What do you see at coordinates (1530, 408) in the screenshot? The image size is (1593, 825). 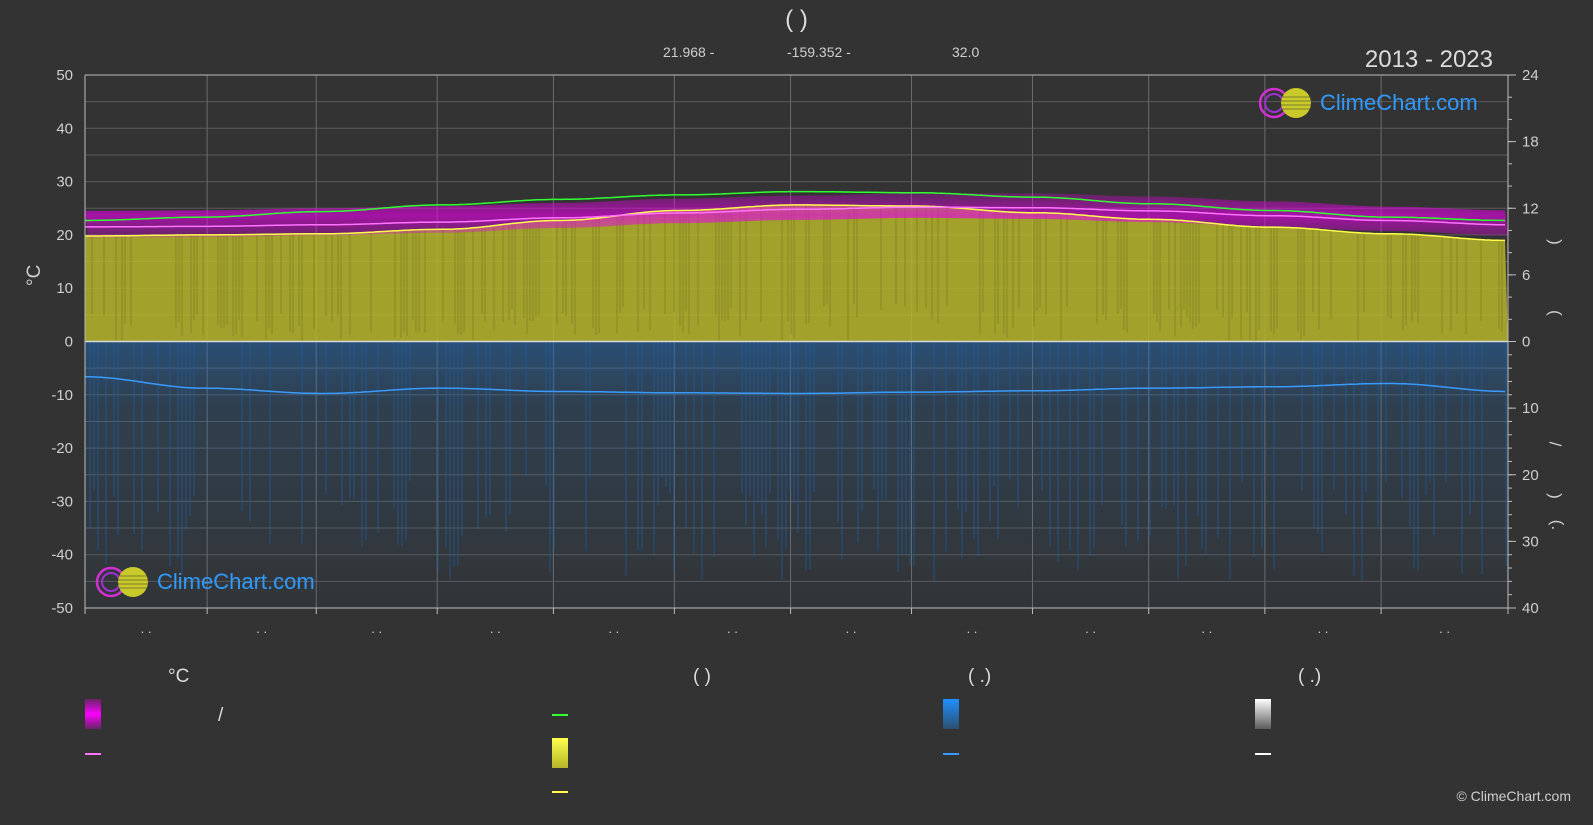 I see `right-tick-label: 10` at bounding box center [1530, 408].